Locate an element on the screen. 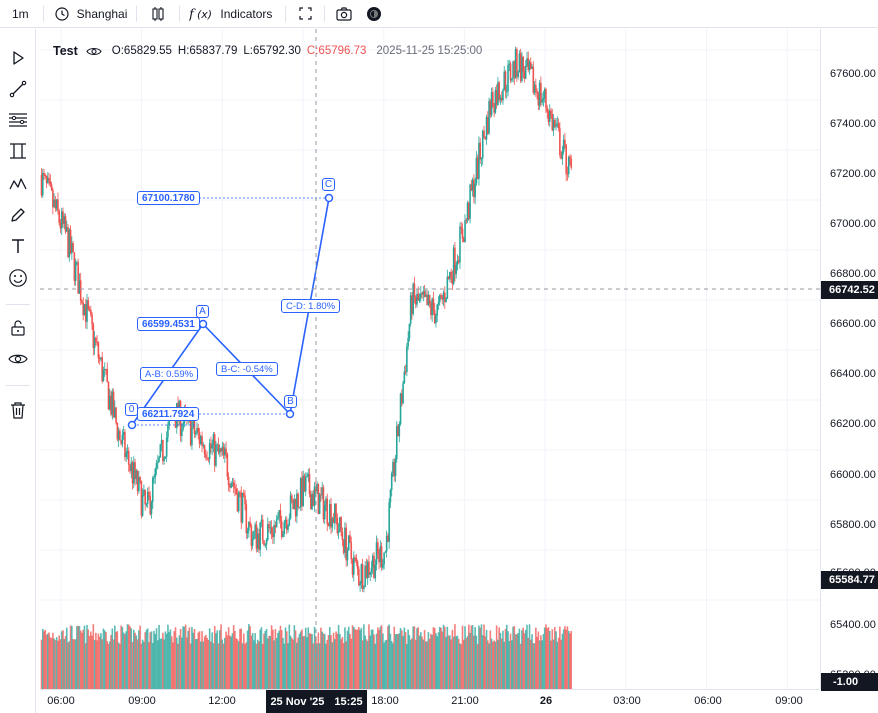 This screenshot has height=713, width=878. point-a-price-label: 66599.4531 is located at coordinates (168, 324).